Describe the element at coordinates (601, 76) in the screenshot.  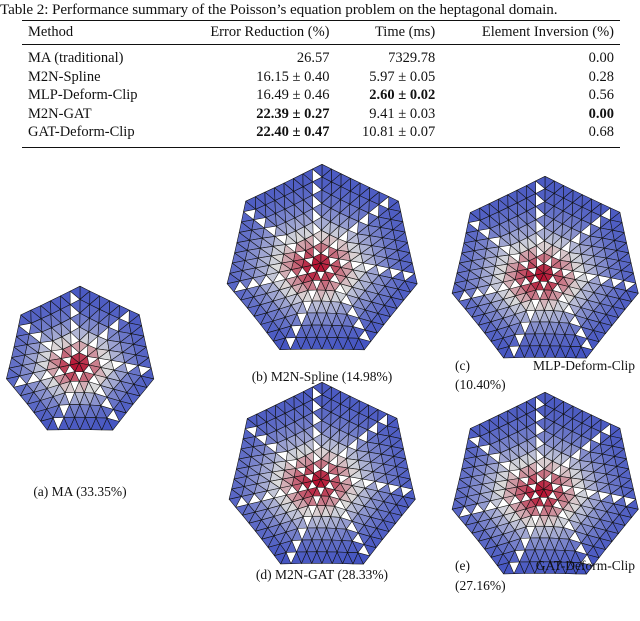
I see `cell-inversion: 0.28` at that location.